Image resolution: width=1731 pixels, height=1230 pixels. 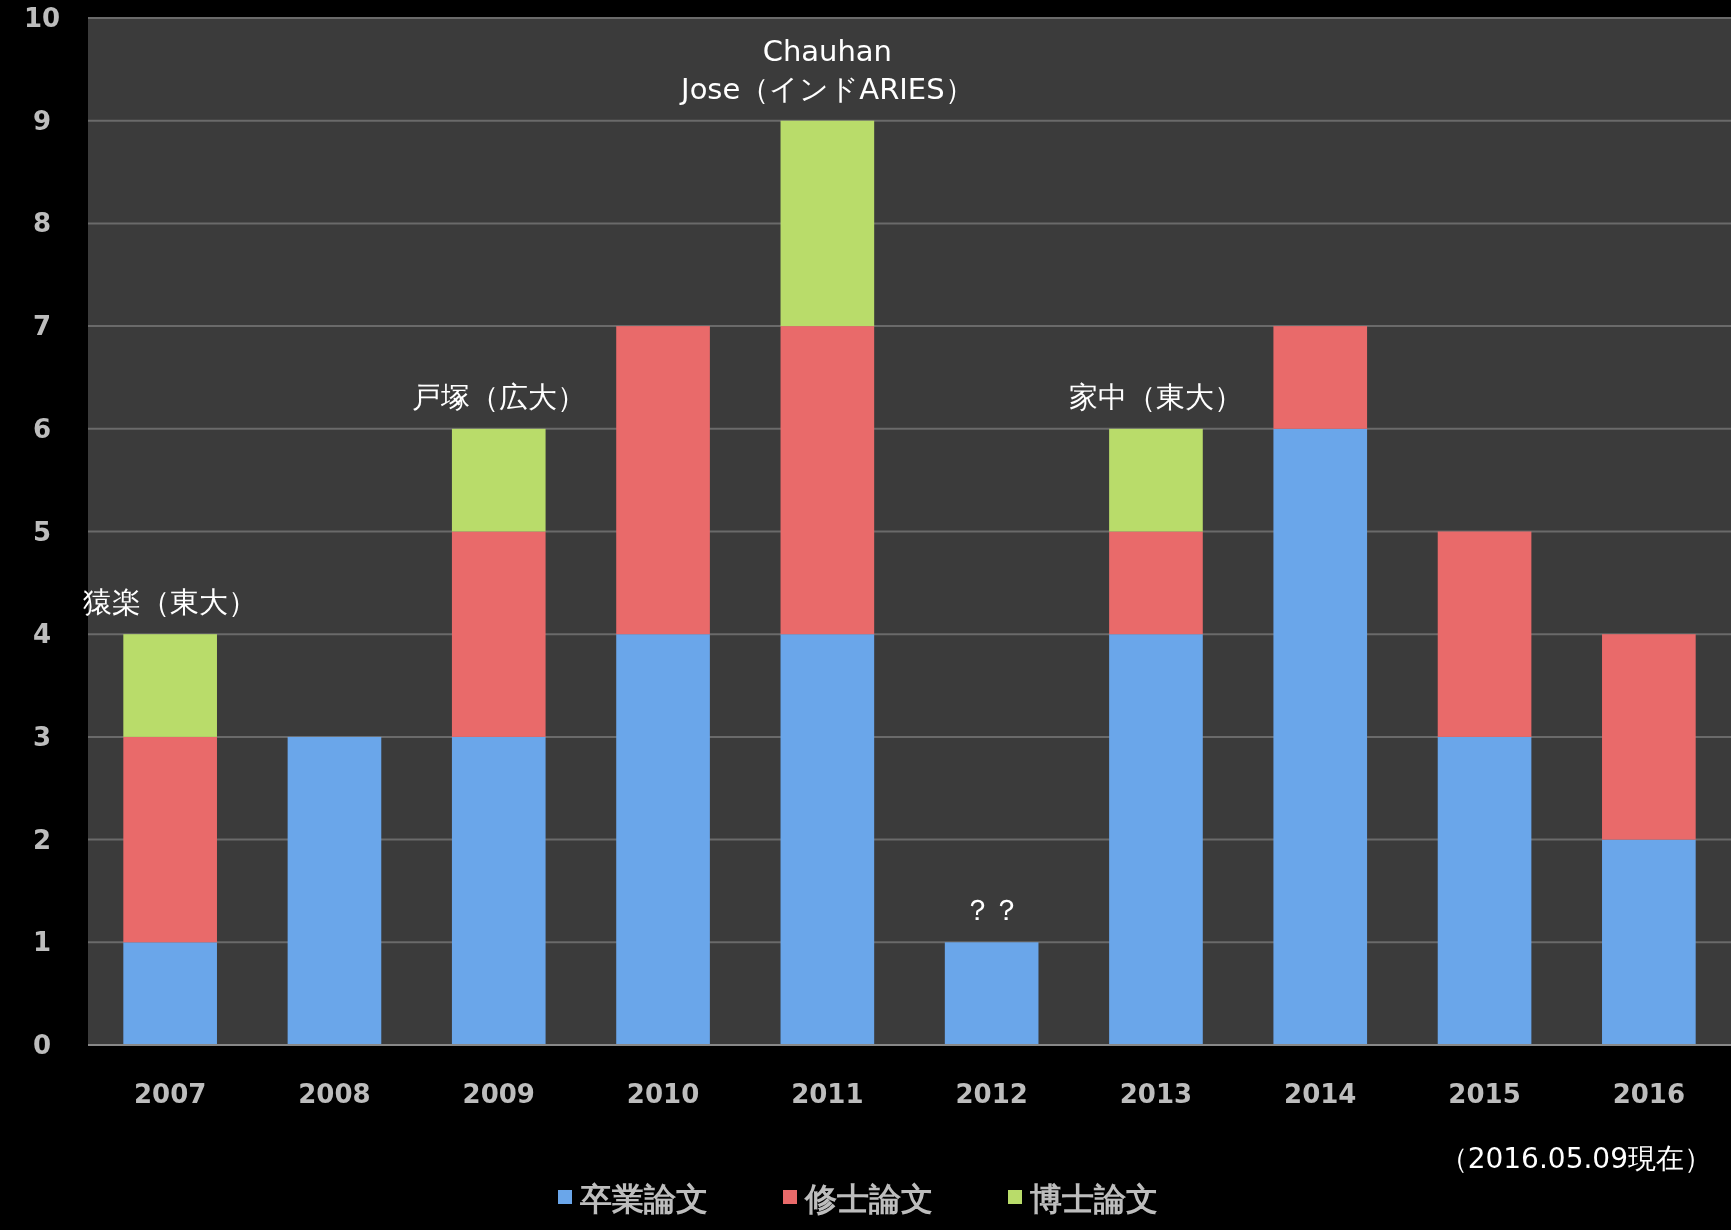 What do you see at coordinates (1320, 1094) in the screenshot?
I see `x-tick-label: 2014` at bounding box center [1320, 1094].